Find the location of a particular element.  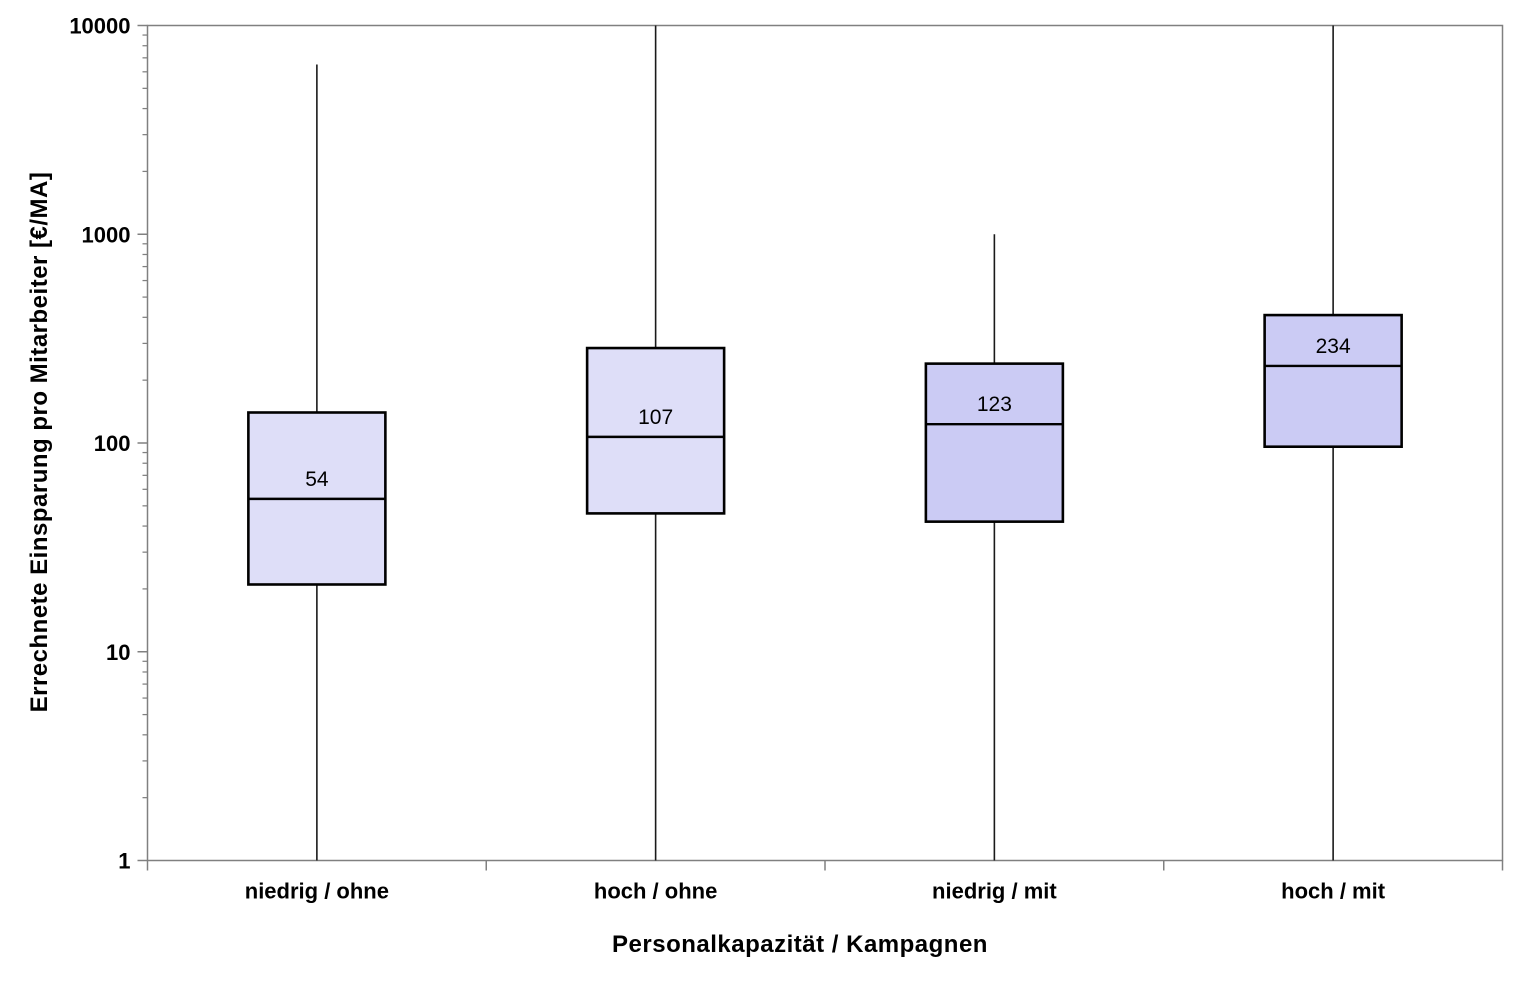

x-category-label: niedrig / ohne is located at coordinates (317, 891).